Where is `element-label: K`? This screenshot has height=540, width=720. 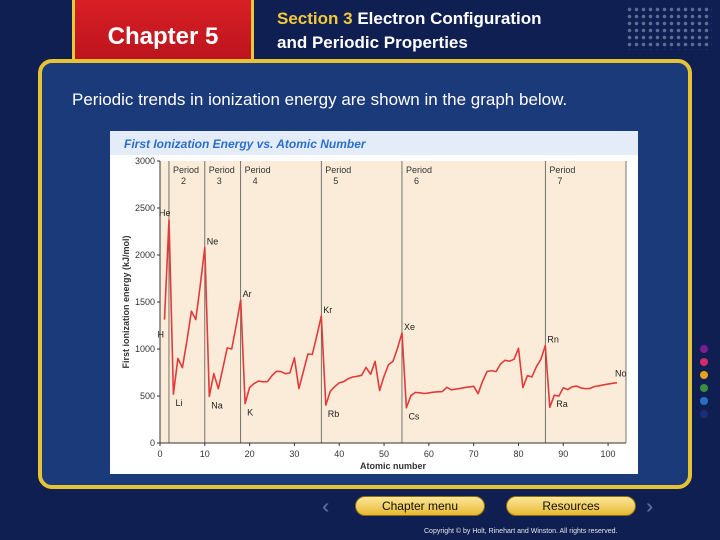
element-label: K is located at coordinates (250, 413).